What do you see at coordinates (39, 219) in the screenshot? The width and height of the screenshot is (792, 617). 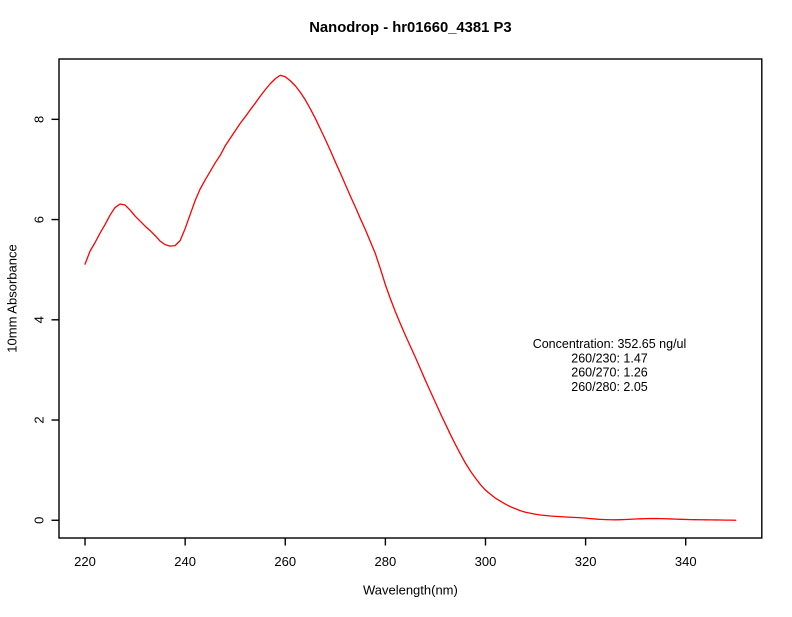 I see `y-tick-label: 6` at bounding box center [39, 219].